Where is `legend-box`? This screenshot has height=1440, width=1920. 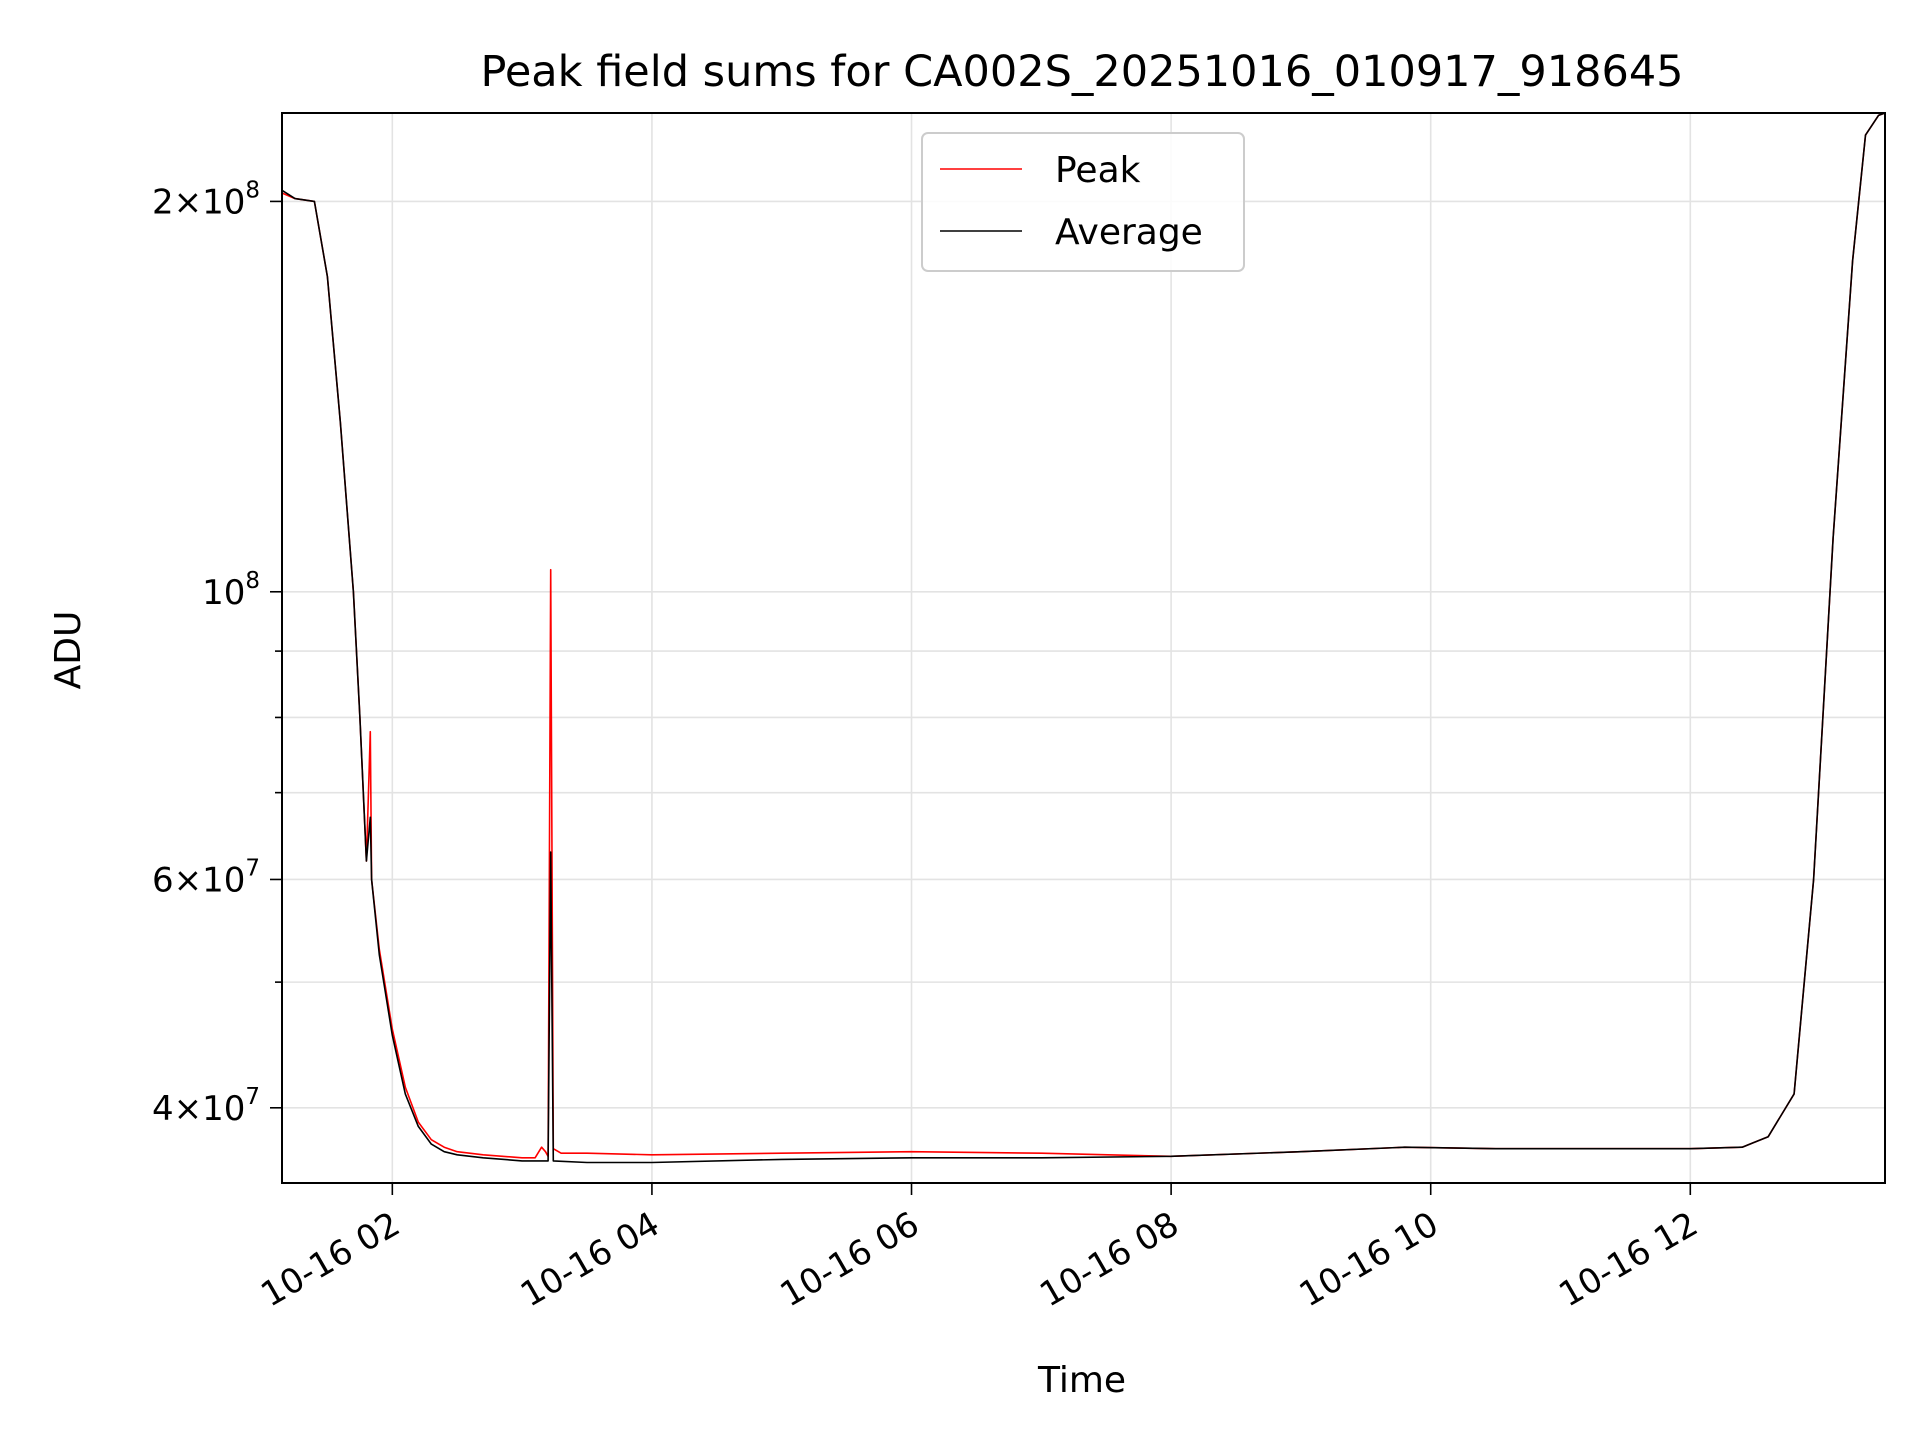 legend-box is located at coordinates (1083, 202).